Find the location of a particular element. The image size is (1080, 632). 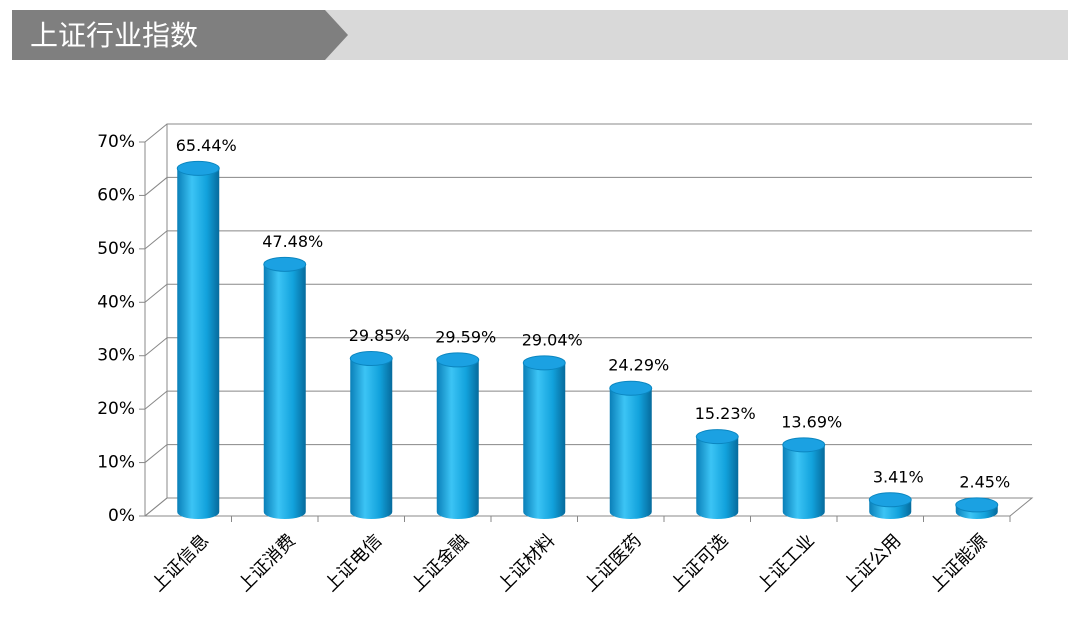

x-tick-label: 上证信息 is located at coordinates (181, 563).